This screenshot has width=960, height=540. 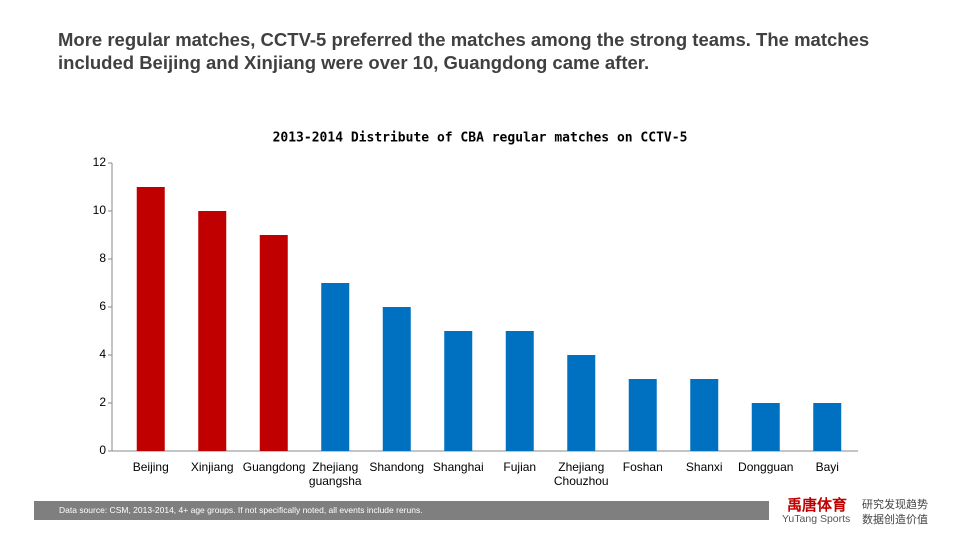 What do you see at coordinates (102, 450) in the screenshot?
I see `y-tick-label: 0` at bounding box center [102, 450].